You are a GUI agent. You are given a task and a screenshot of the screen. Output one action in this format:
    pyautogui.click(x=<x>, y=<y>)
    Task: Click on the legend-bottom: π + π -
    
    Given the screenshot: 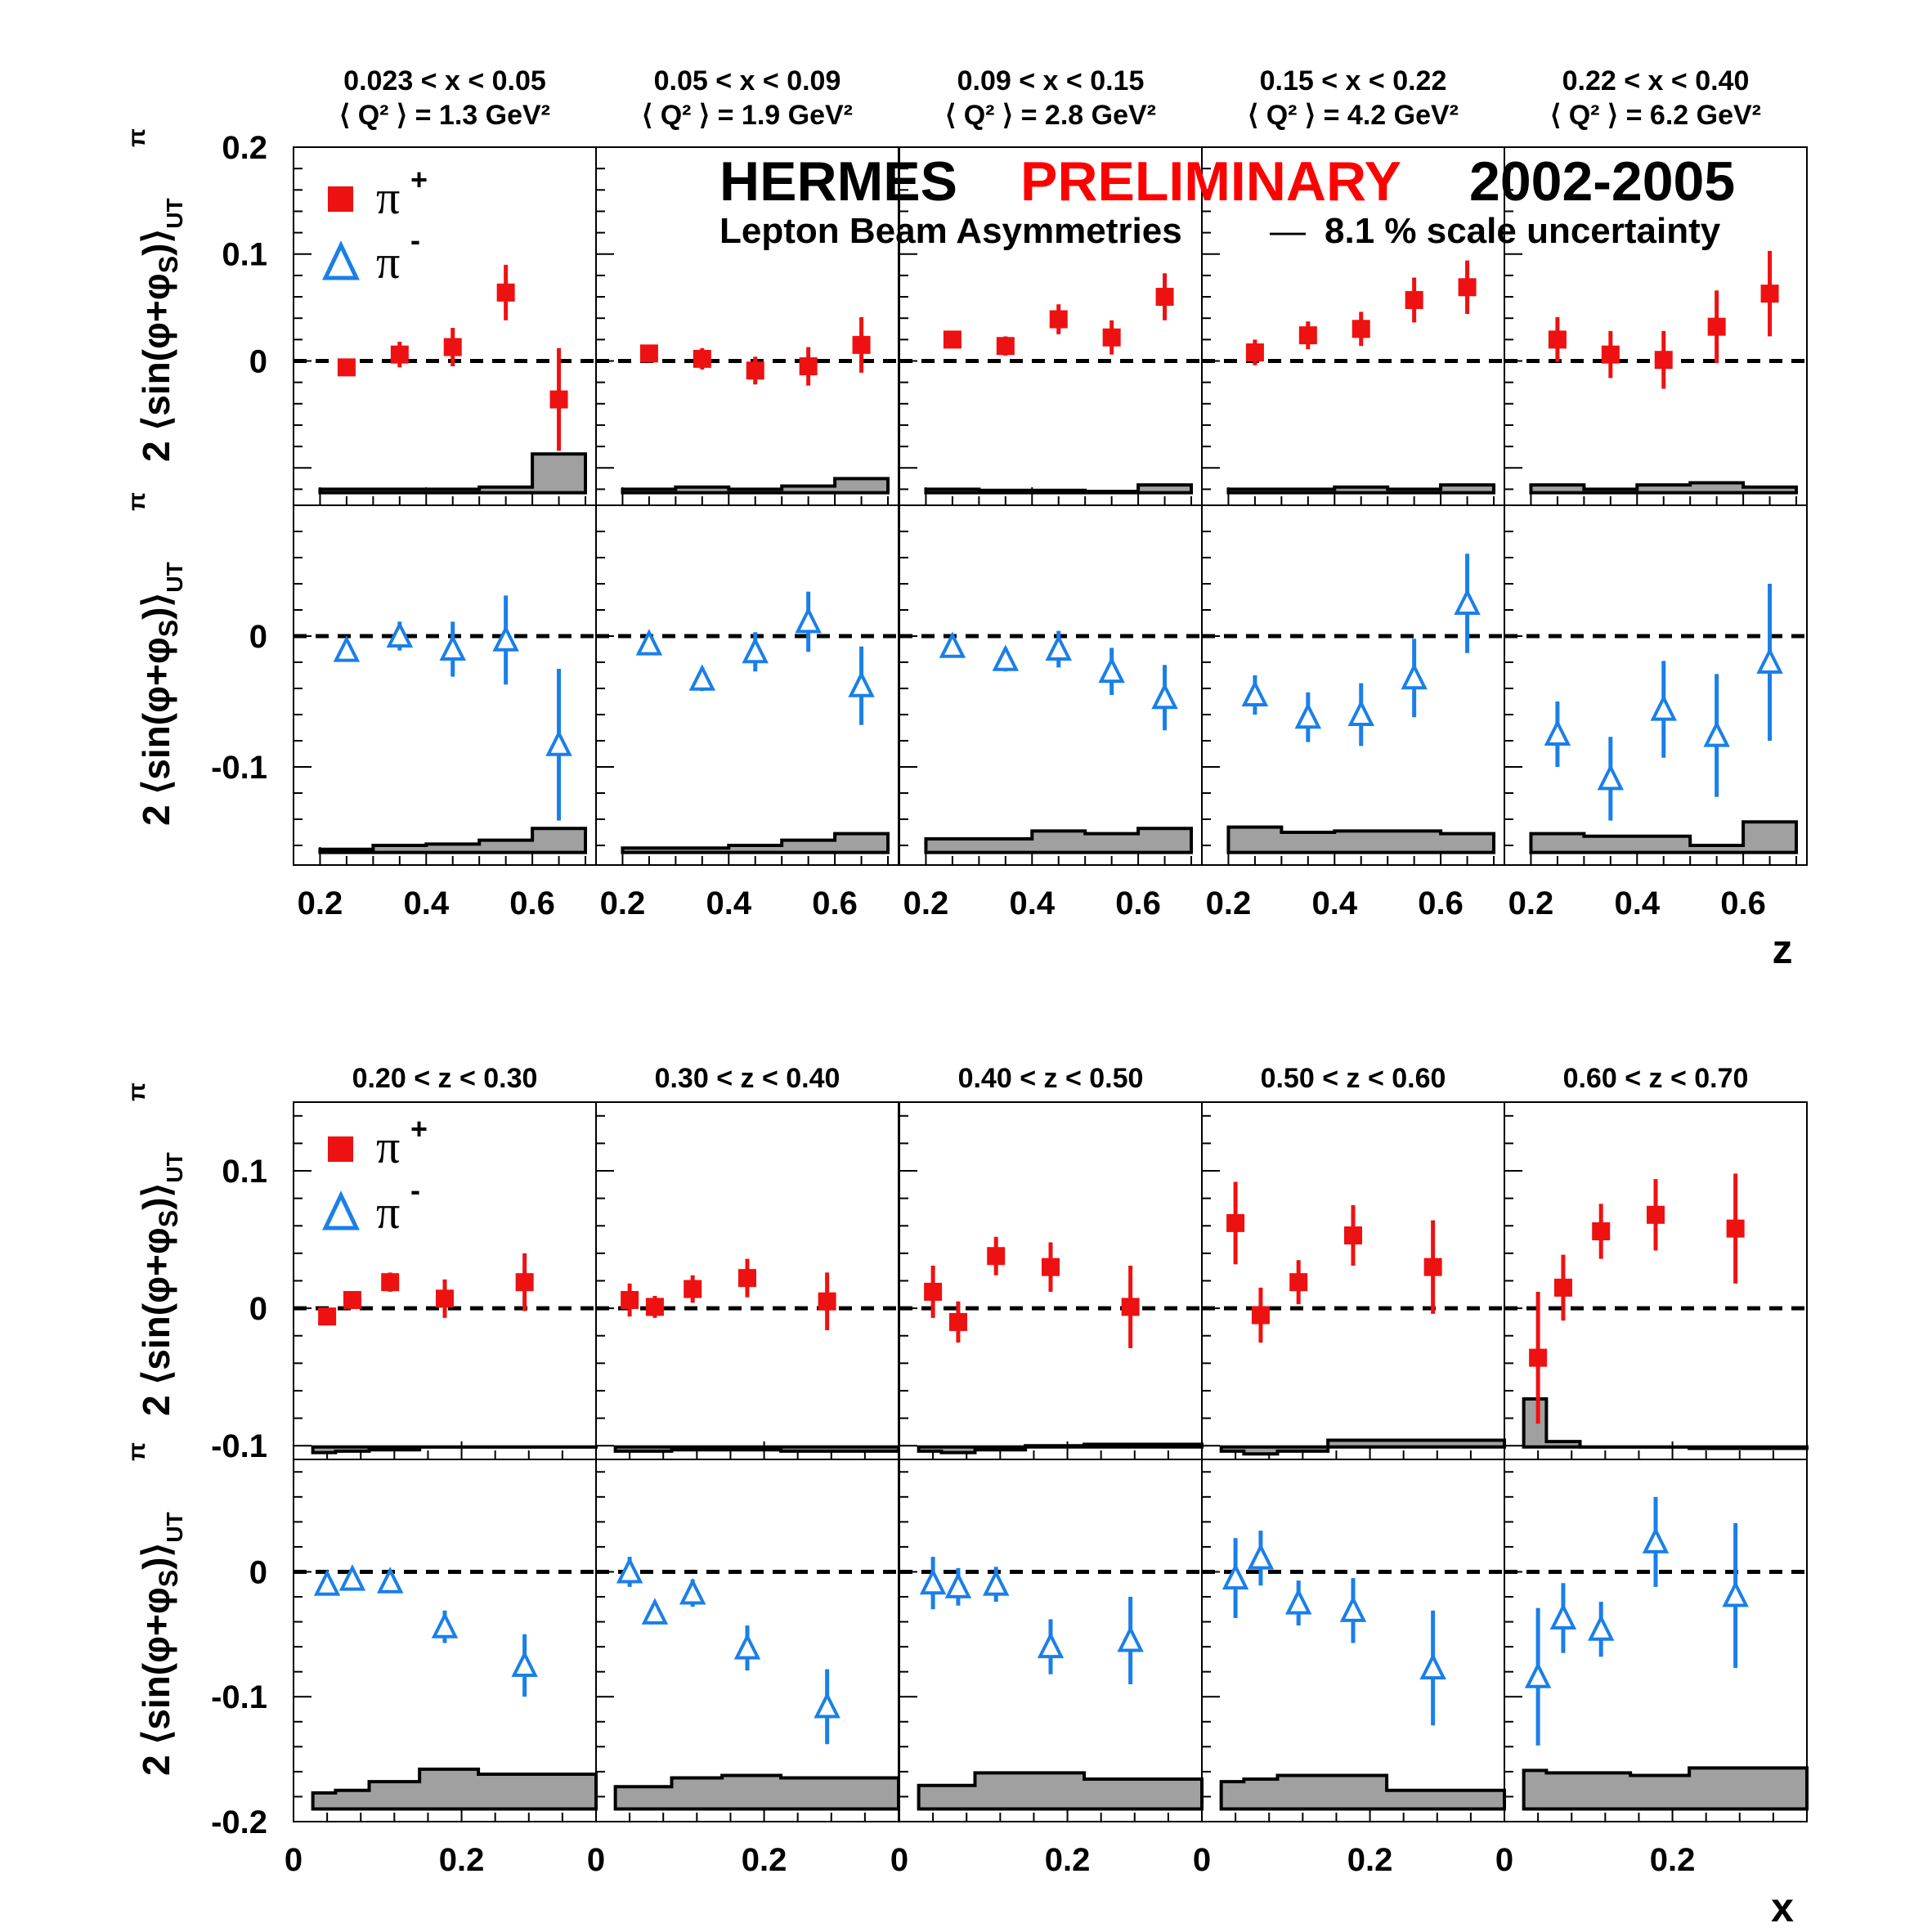 What is the action you would take?
    pyautogui.click(x=375, y=1175)
    